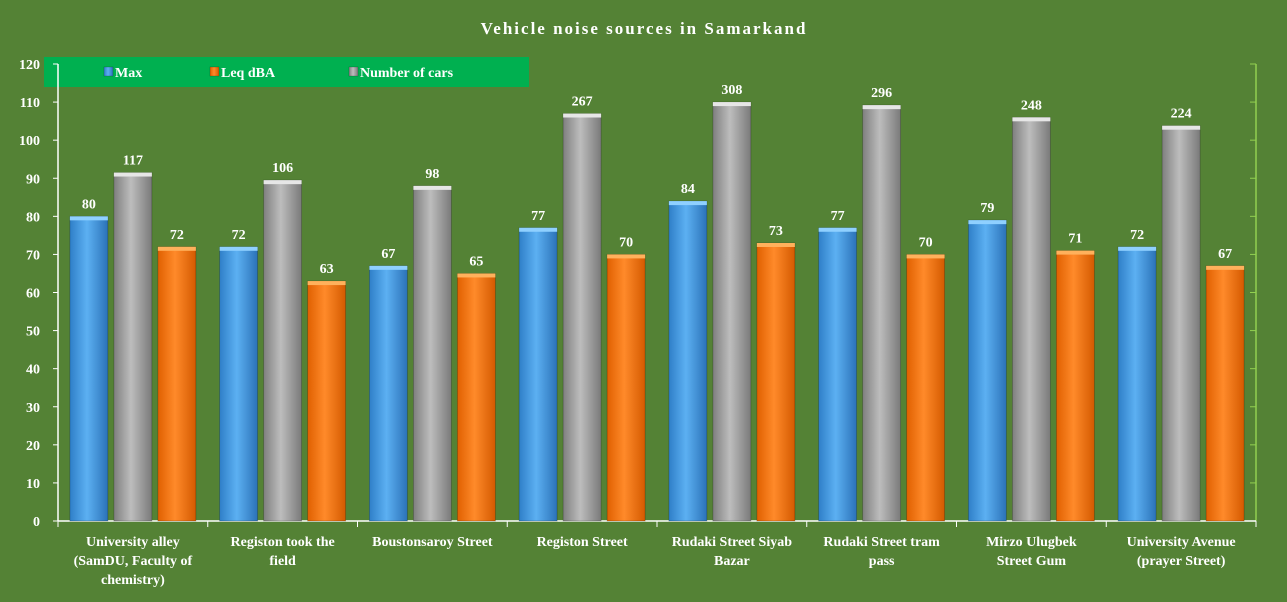 This screenshot has width=1287, height=602. I want to click on data-label: 79, so click(987, 208).